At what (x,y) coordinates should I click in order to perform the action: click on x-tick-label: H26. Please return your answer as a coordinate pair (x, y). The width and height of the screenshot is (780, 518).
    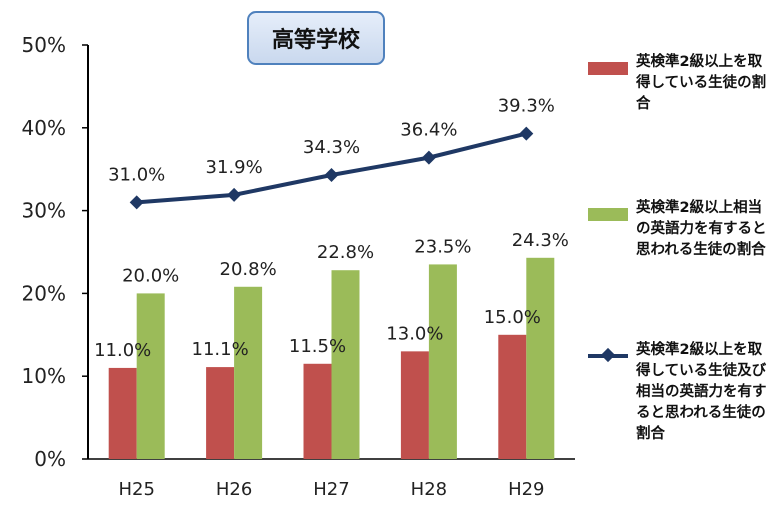
    Looking at the image, I should click on (234, 489).